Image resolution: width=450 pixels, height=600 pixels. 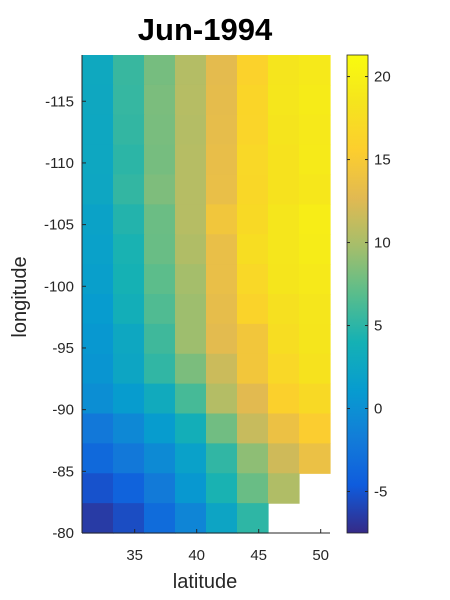 I want to click on y-tick-label: -90, so click(x=63, y=410).